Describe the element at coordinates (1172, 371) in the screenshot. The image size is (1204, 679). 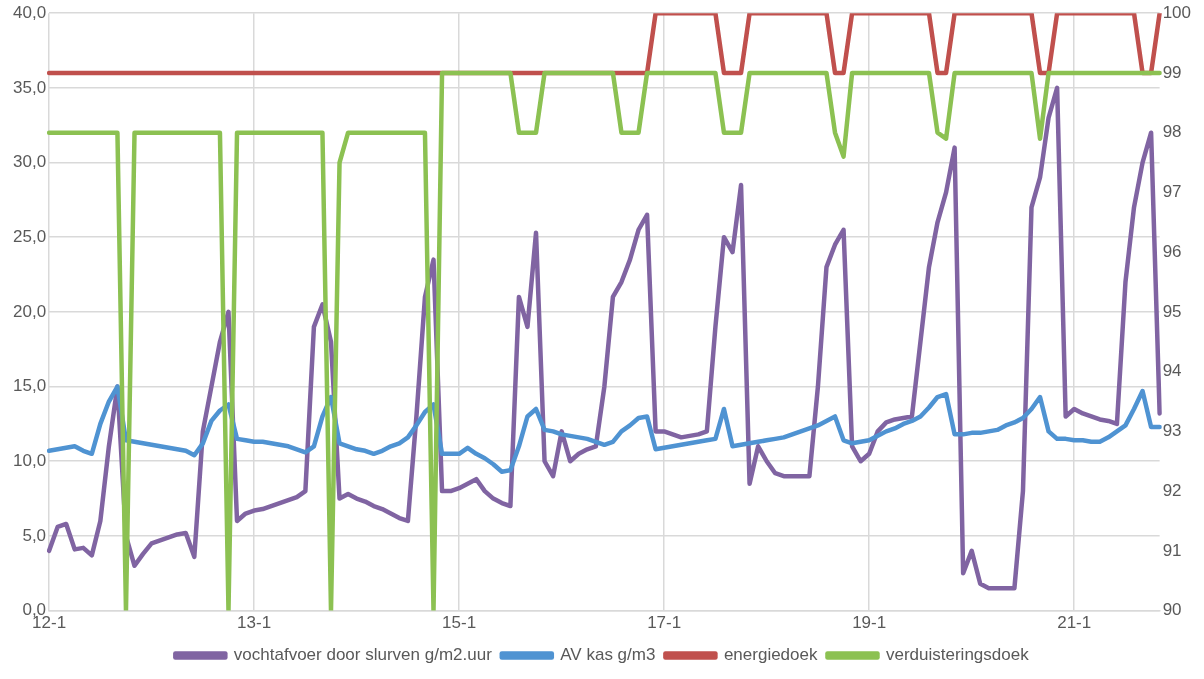
I see `y2-tick-label: 94` at that location.